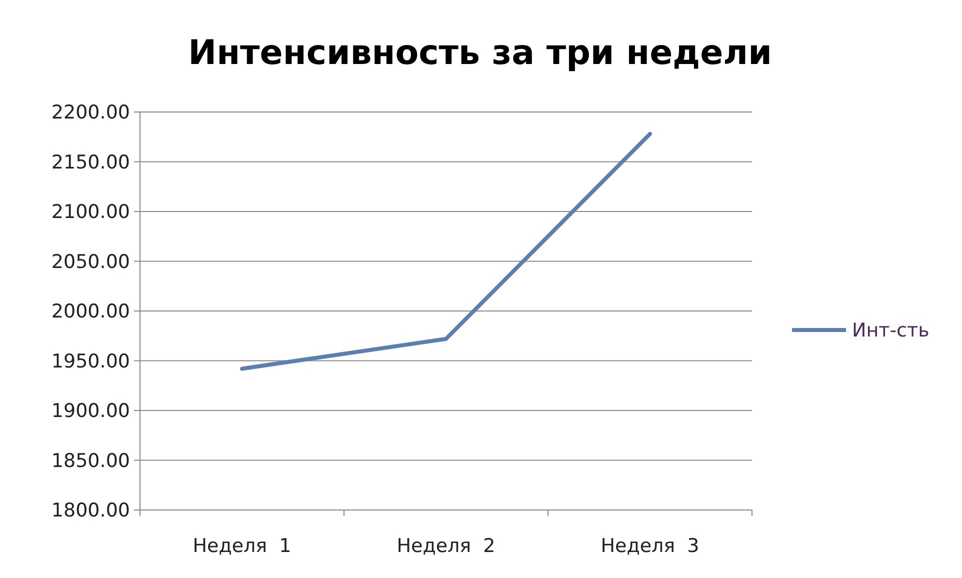  What do you see at coordinates (891, 331) in the screenshot?
I see `legend-label: Инт-сть` at bounding box center [891, 331].